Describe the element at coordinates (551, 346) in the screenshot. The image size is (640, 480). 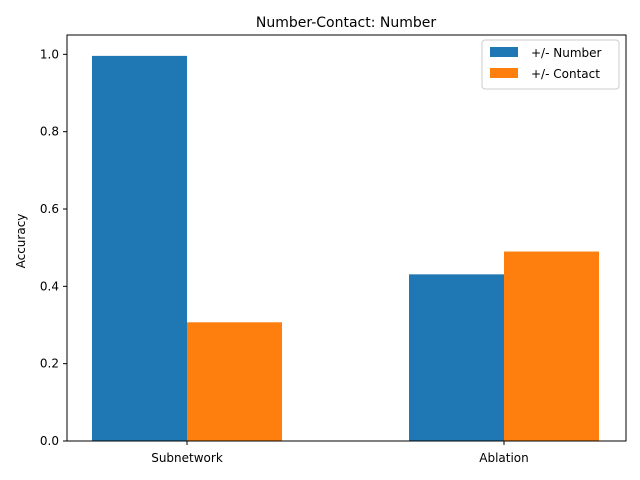
I see `bar--contact-ablation` at that location.